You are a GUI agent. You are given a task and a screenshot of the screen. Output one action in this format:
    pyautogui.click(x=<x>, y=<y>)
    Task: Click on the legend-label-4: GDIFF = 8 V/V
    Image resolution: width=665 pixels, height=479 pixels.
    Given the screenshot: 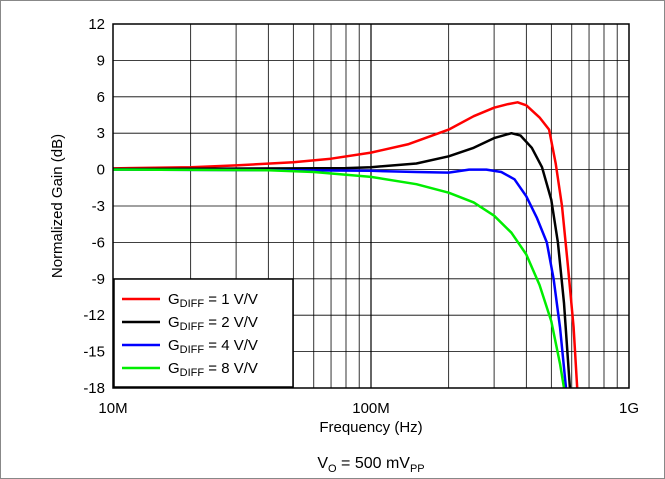 What is the action you would take?
    pyautogui.click(x=213, y=369)
    